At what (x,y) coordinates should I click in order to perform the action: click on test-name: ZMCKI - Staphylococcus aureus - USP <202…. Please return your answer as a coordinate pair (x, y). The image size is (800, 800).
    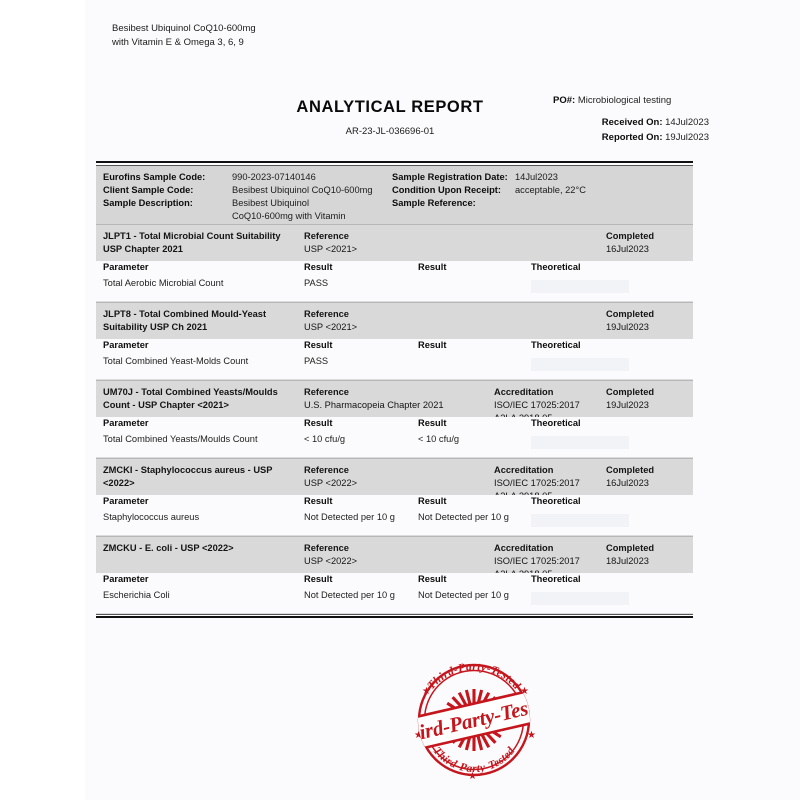
    Looking at the image, I should click on (203, 477).